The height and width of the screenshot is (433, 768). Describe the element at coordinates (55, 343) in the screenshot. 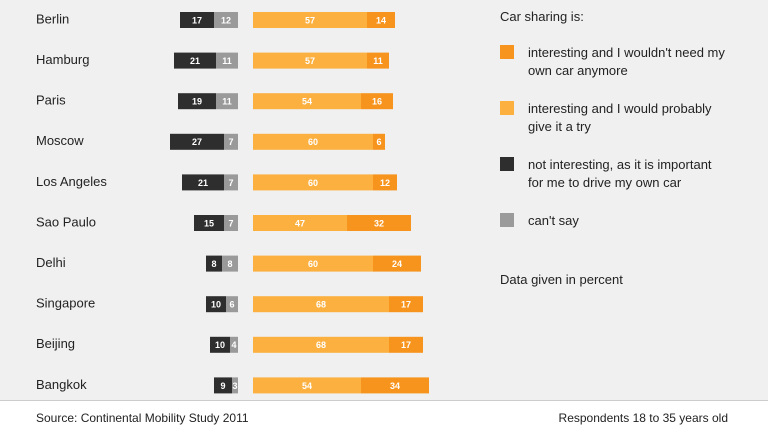

I see `category-label: Beijing` at that location.